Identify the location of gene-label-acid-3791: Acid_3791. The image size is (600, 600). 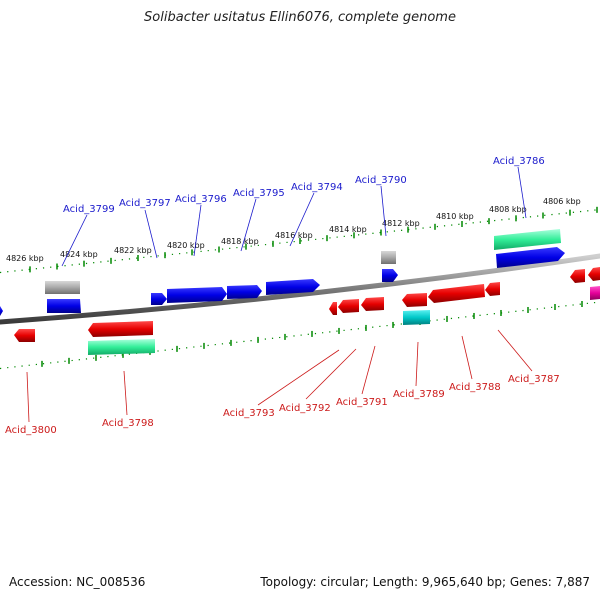
(362, 402).